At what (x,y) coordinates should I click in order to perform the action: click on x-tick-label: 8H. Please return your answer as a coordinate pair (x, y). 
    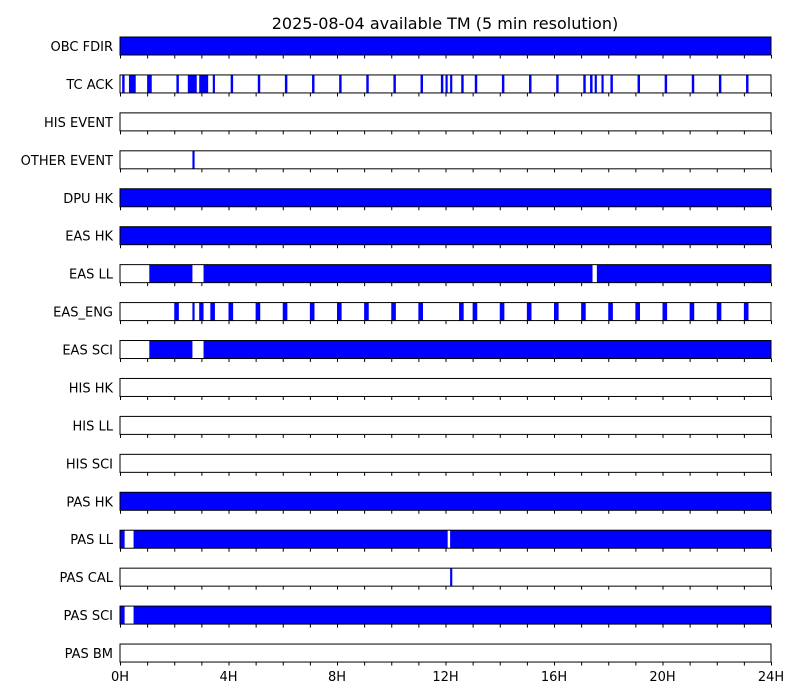
    Looking at the image, I should click on (337, 677).